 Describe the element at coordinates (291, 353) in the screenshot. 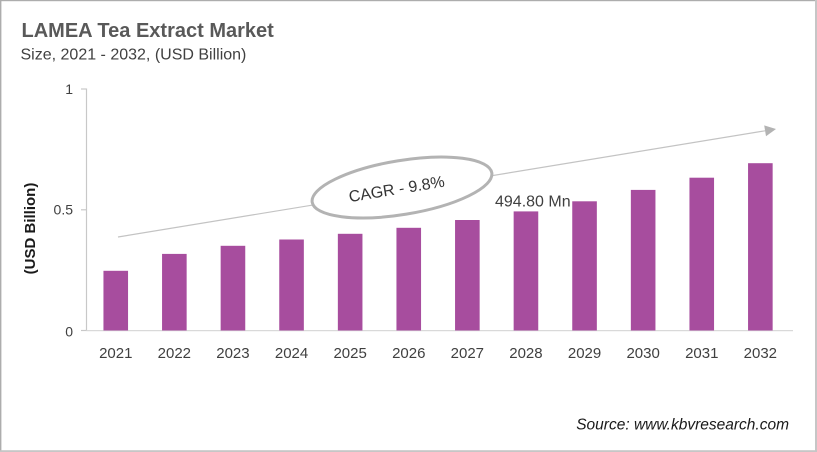

I see `svg-text: 2024` at that location.